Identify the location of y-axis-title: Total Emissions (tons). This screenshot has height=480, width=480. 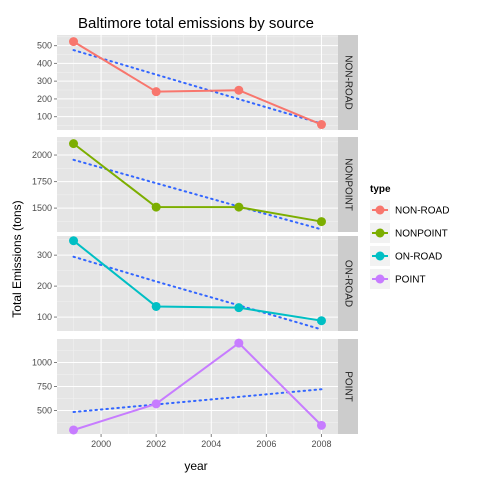
(17, 258).